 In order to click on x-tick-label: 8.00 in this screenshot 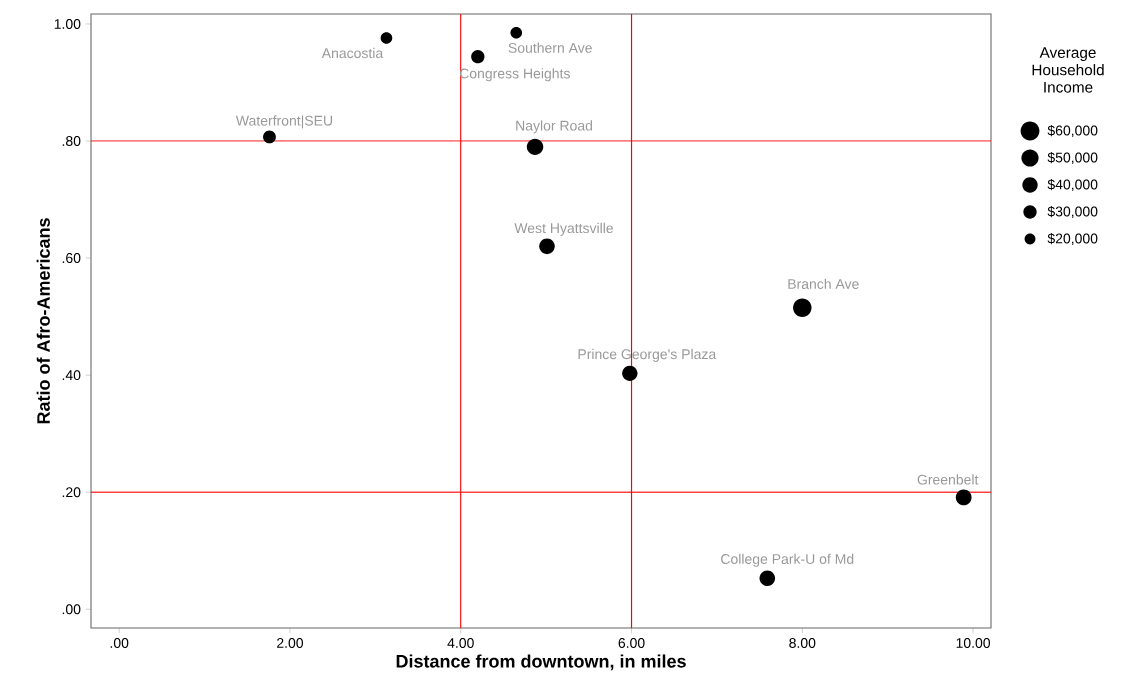, I will do `click(802, 643)`.